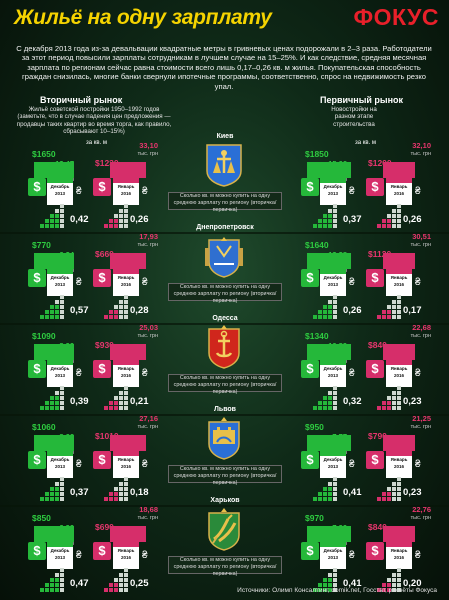 Image resolution: width=449 pixels, height=600 pixels. What do you see at coordinates (314, 518) in the screenshot?
I see `usd-price-2013: $970` at bounding box center [314, 518].